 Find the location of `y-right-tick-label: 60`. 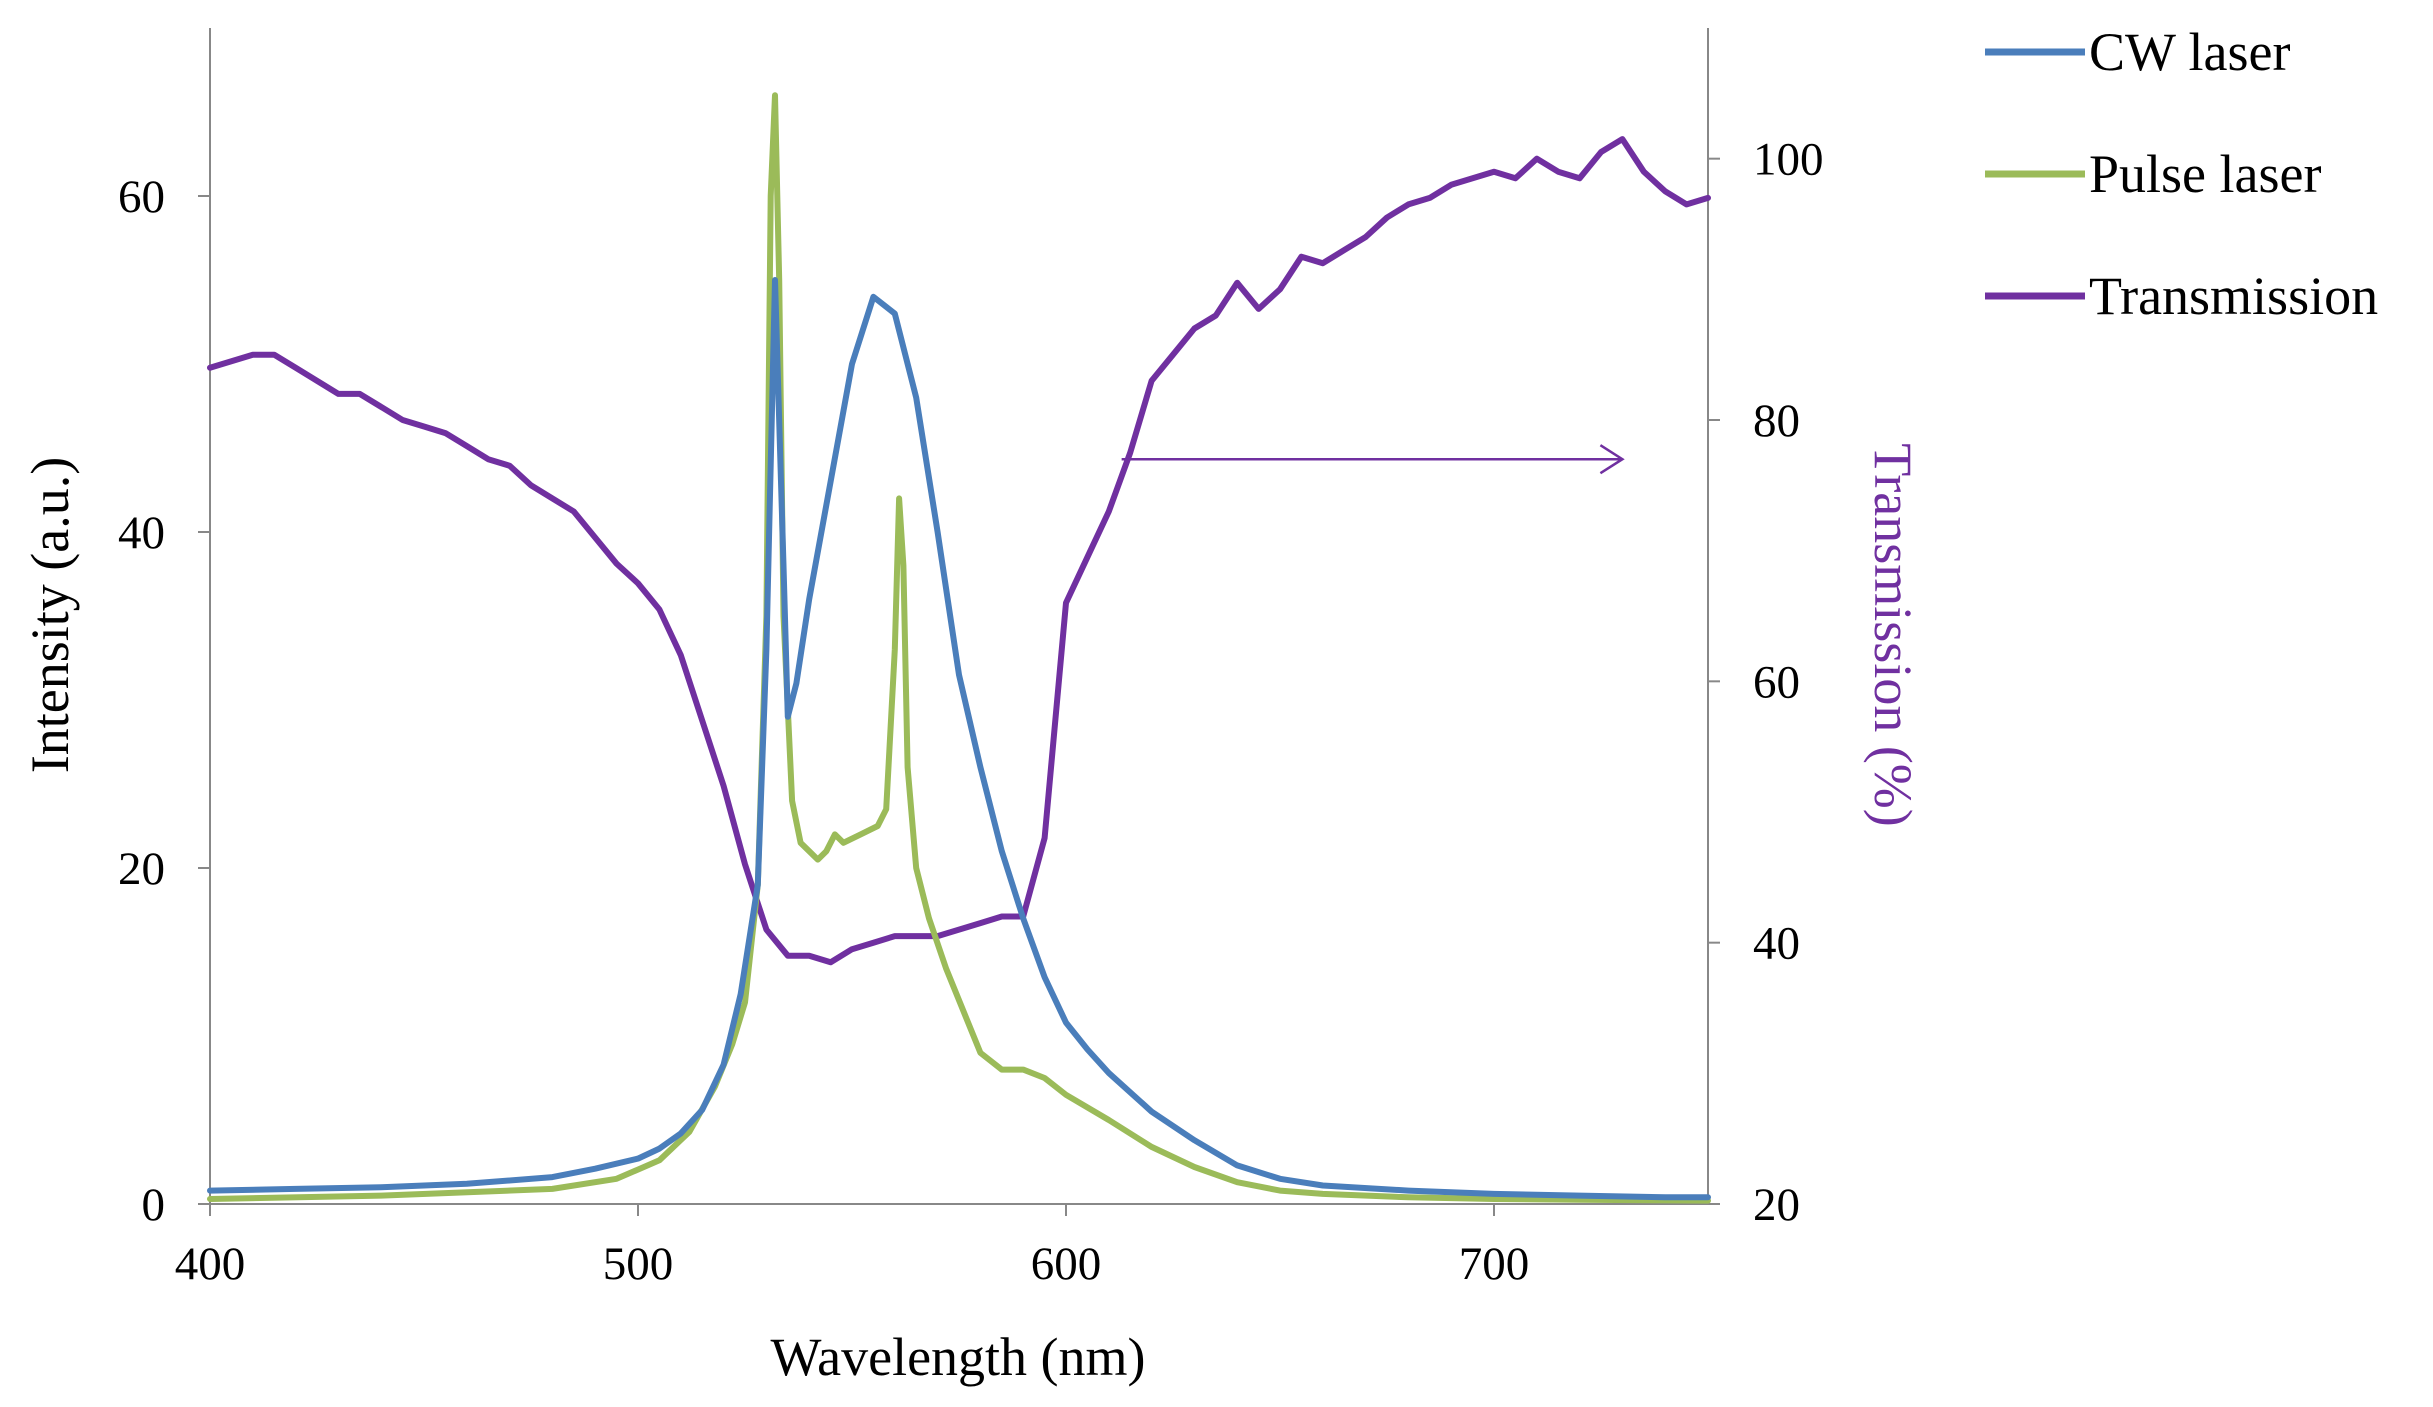

y-right-tick-label: 60 is located at coordinates (1776, 682).